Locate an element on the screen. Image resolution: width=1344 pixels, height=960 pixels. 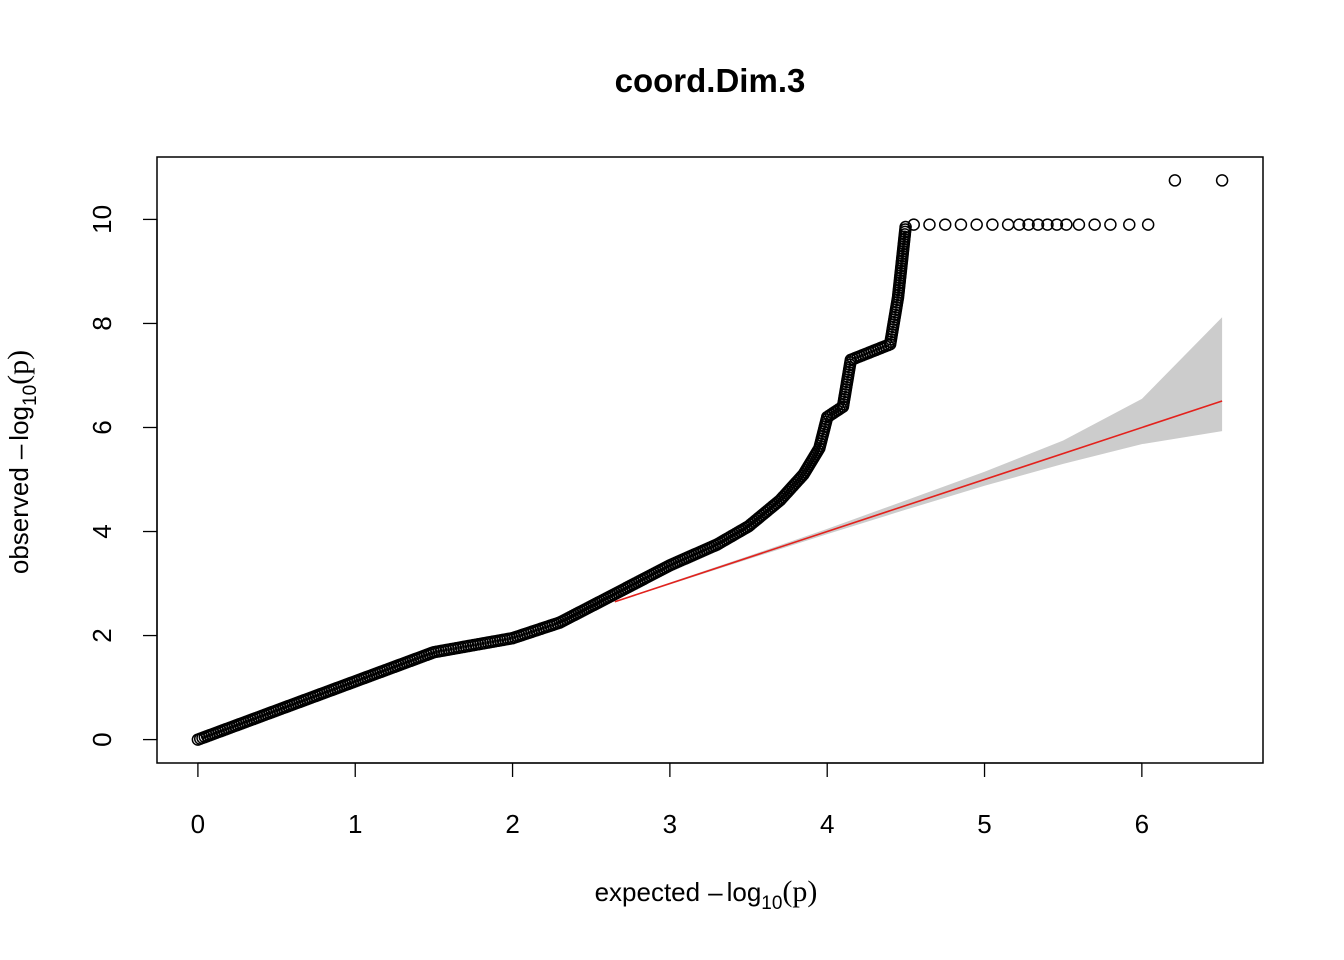
x-axis-label-log: log is located at coordinates (744, 892).